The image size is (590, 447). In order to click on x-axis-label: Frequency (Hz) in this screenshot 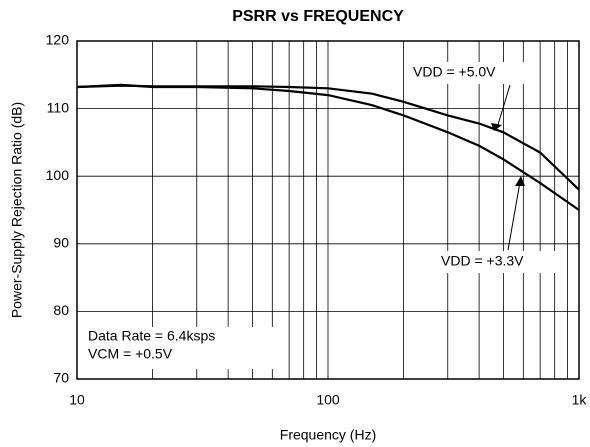, I will do `click(328, 435)`.